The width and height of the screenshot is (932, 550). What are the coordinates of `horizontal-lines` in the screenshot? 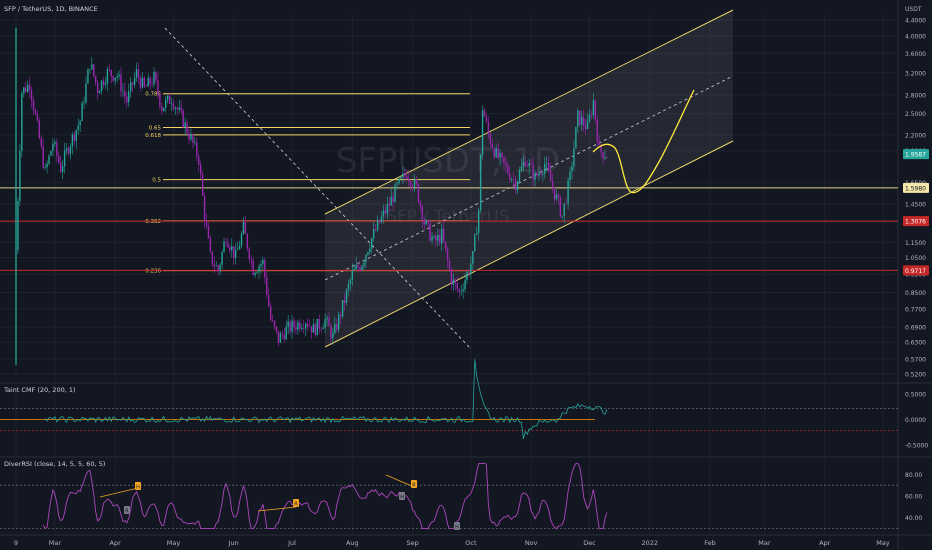 It's located at (449, 229).